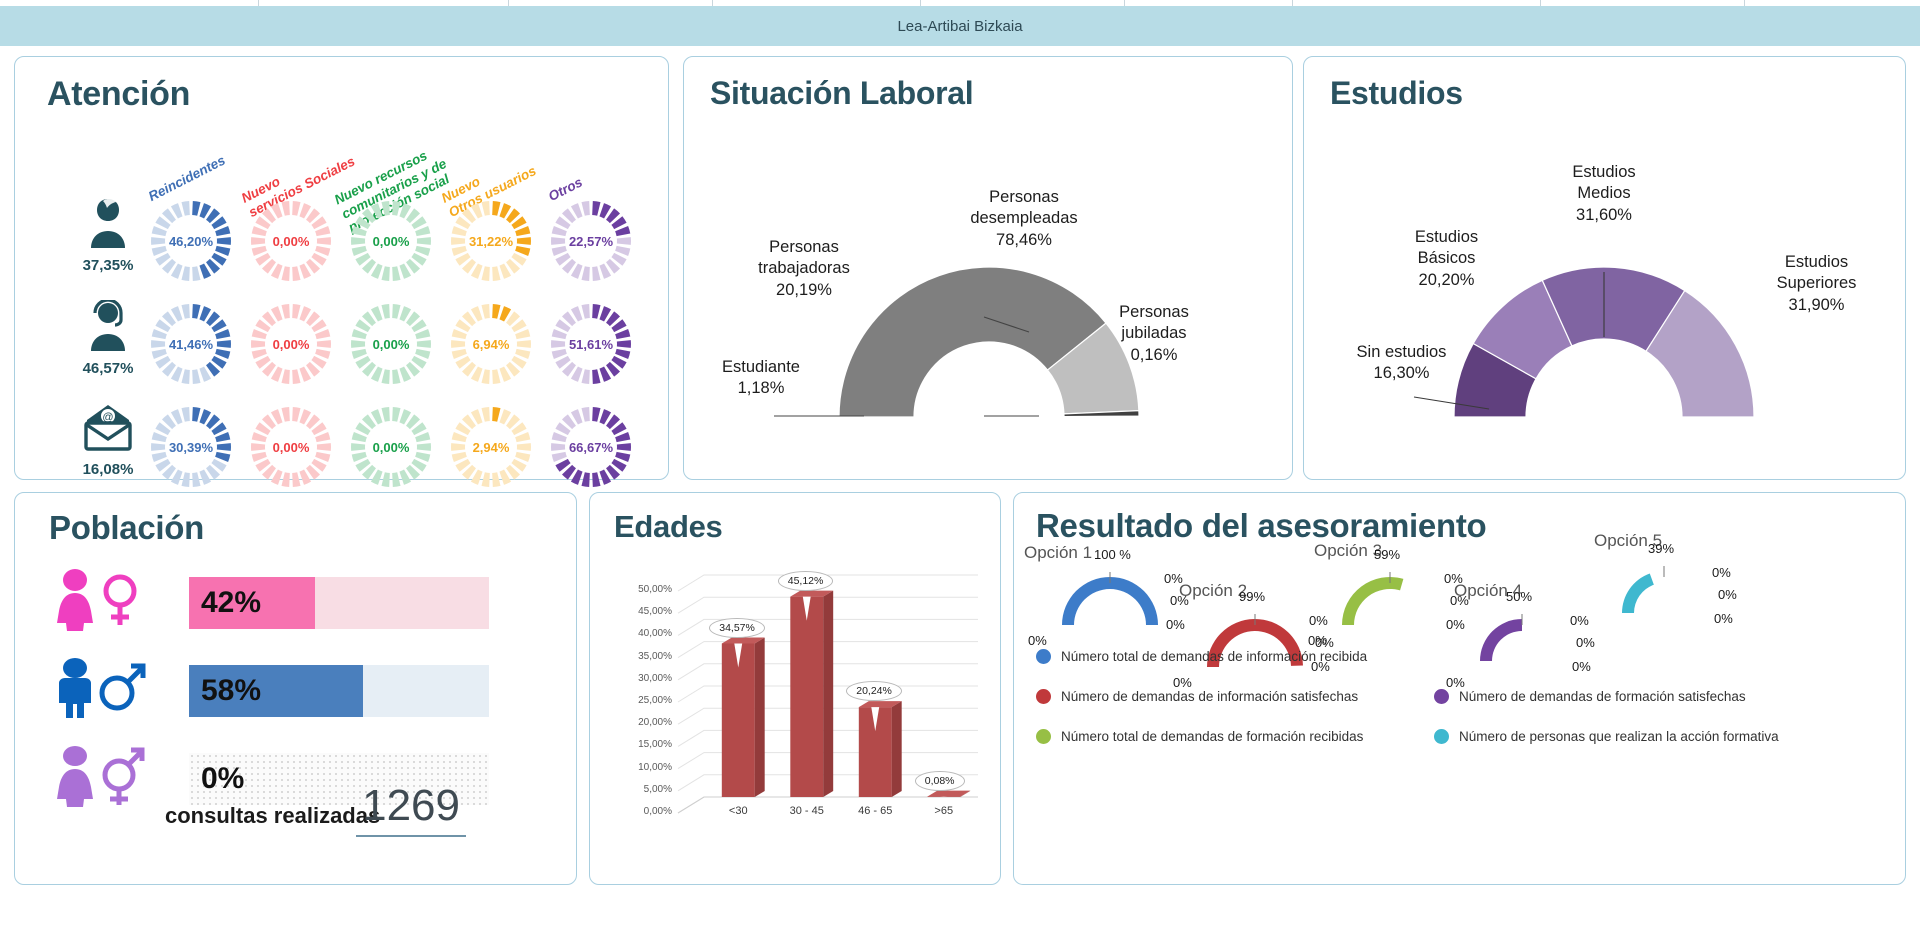 This screenshot has width=1920, height=940. Describe the element at coordinates (108, 430) in the screenshot. I see `email-envelope-icon: @` at that location.